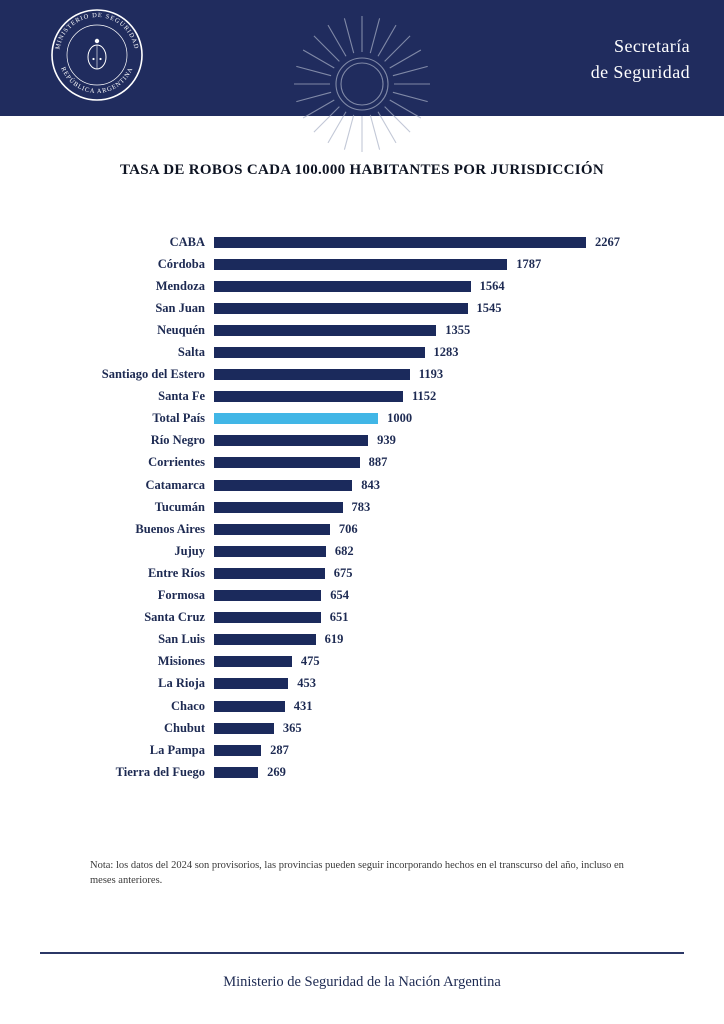 The height and width of the screenshot is (1024, 724). Describe the element at coordinates (529, 263) in the screenshot. I see `bar-value: 1787` at that location.